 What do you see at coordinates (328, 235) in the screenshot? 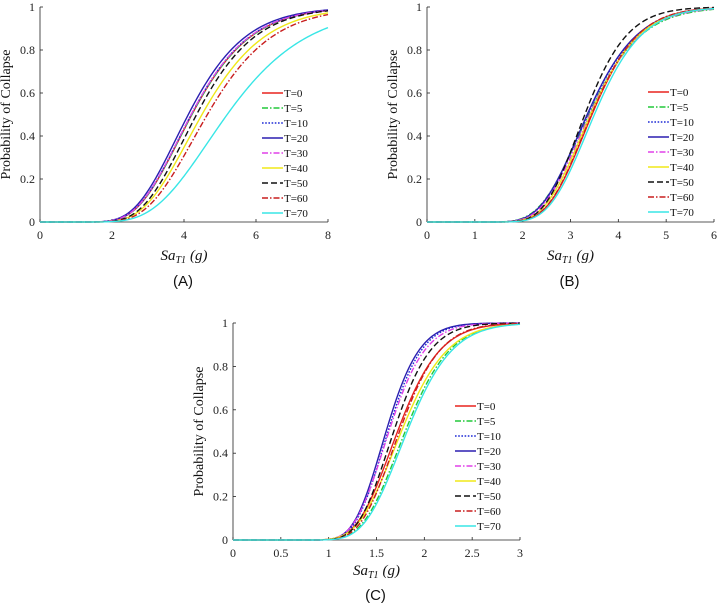
I see `x-tick-label: 8` at bounding box center [328, 235].